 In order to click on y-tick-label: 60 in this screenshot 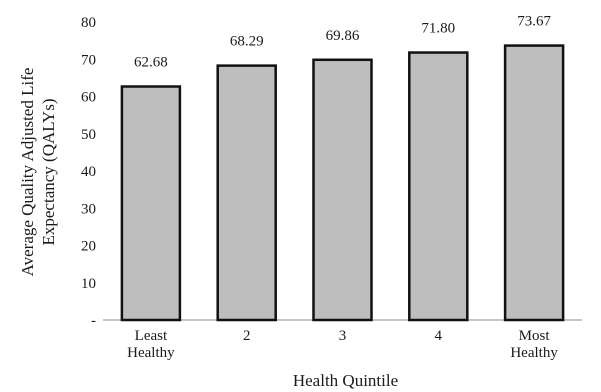, I will do `click(88, 98)`.